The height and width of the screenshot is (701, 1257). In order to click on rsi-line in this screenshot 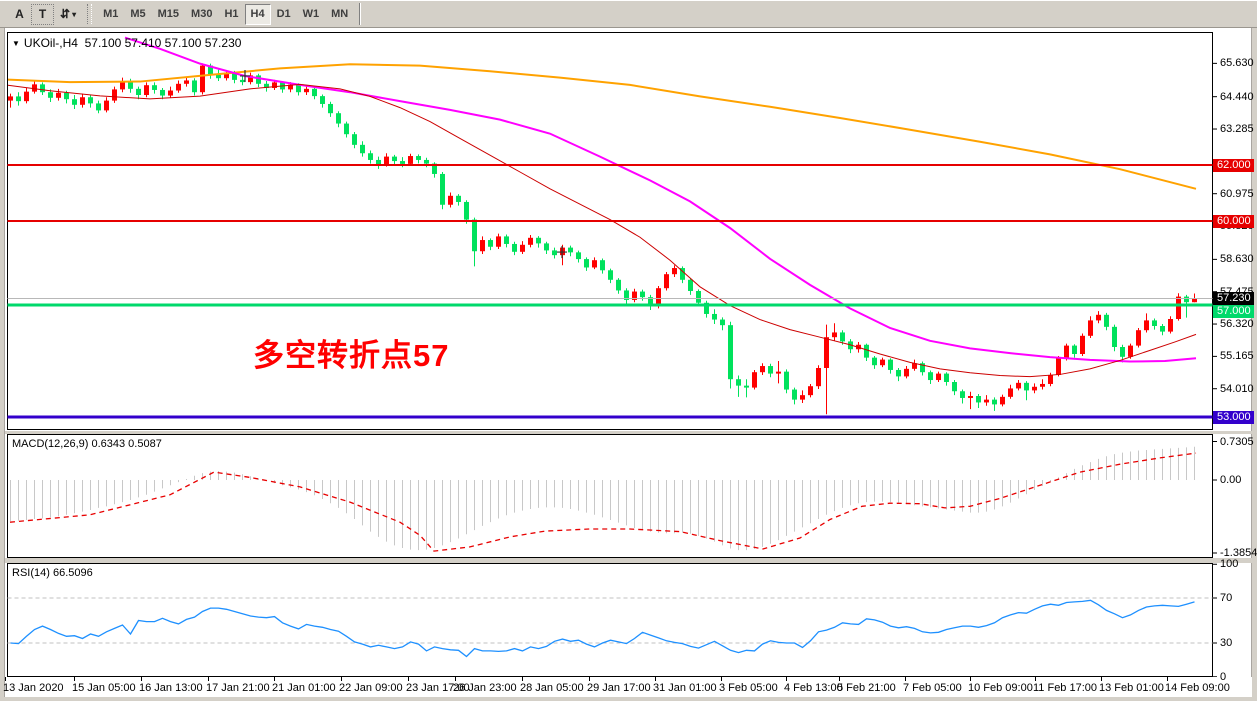, I will do `click(602, 628)`.